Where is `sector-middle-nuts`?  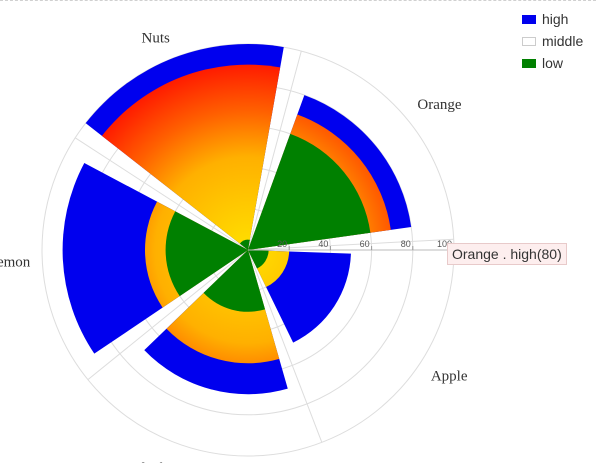 sector-middle-nuts is located at coordinates (191, 157).